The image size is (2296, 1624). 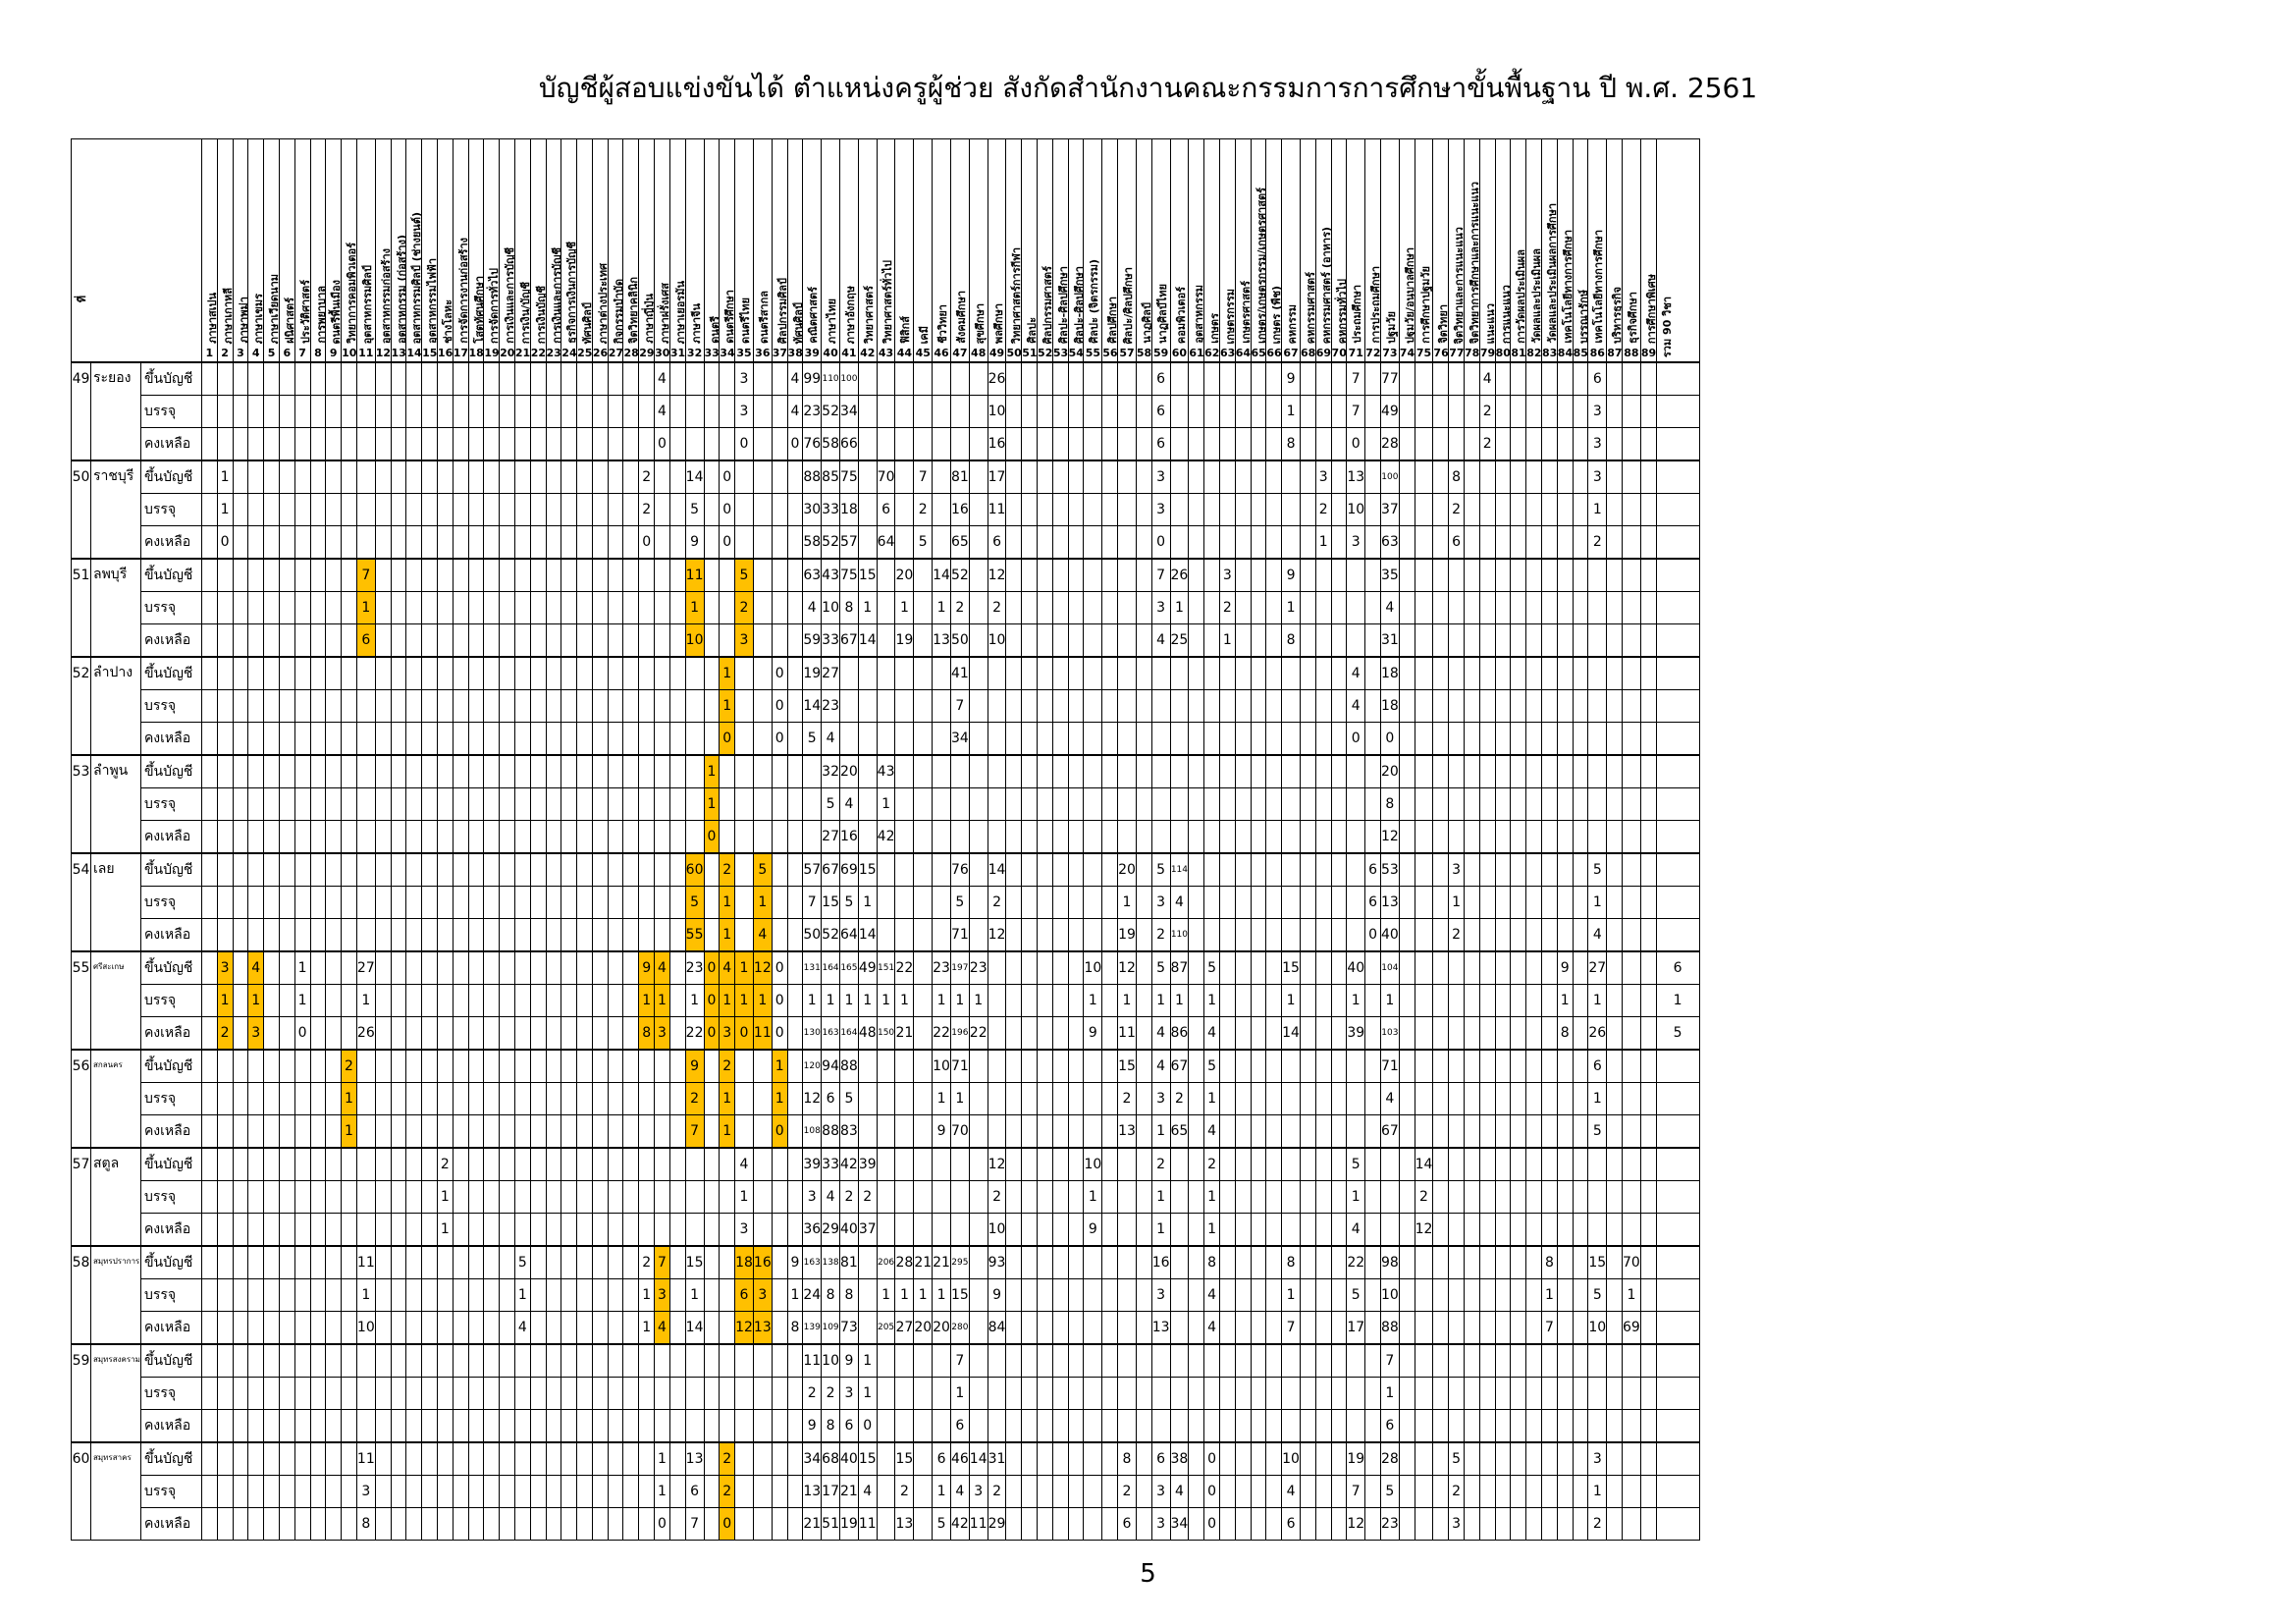 I want to click on subject-label: ภาษาไทย, so click(x=833, y=321).